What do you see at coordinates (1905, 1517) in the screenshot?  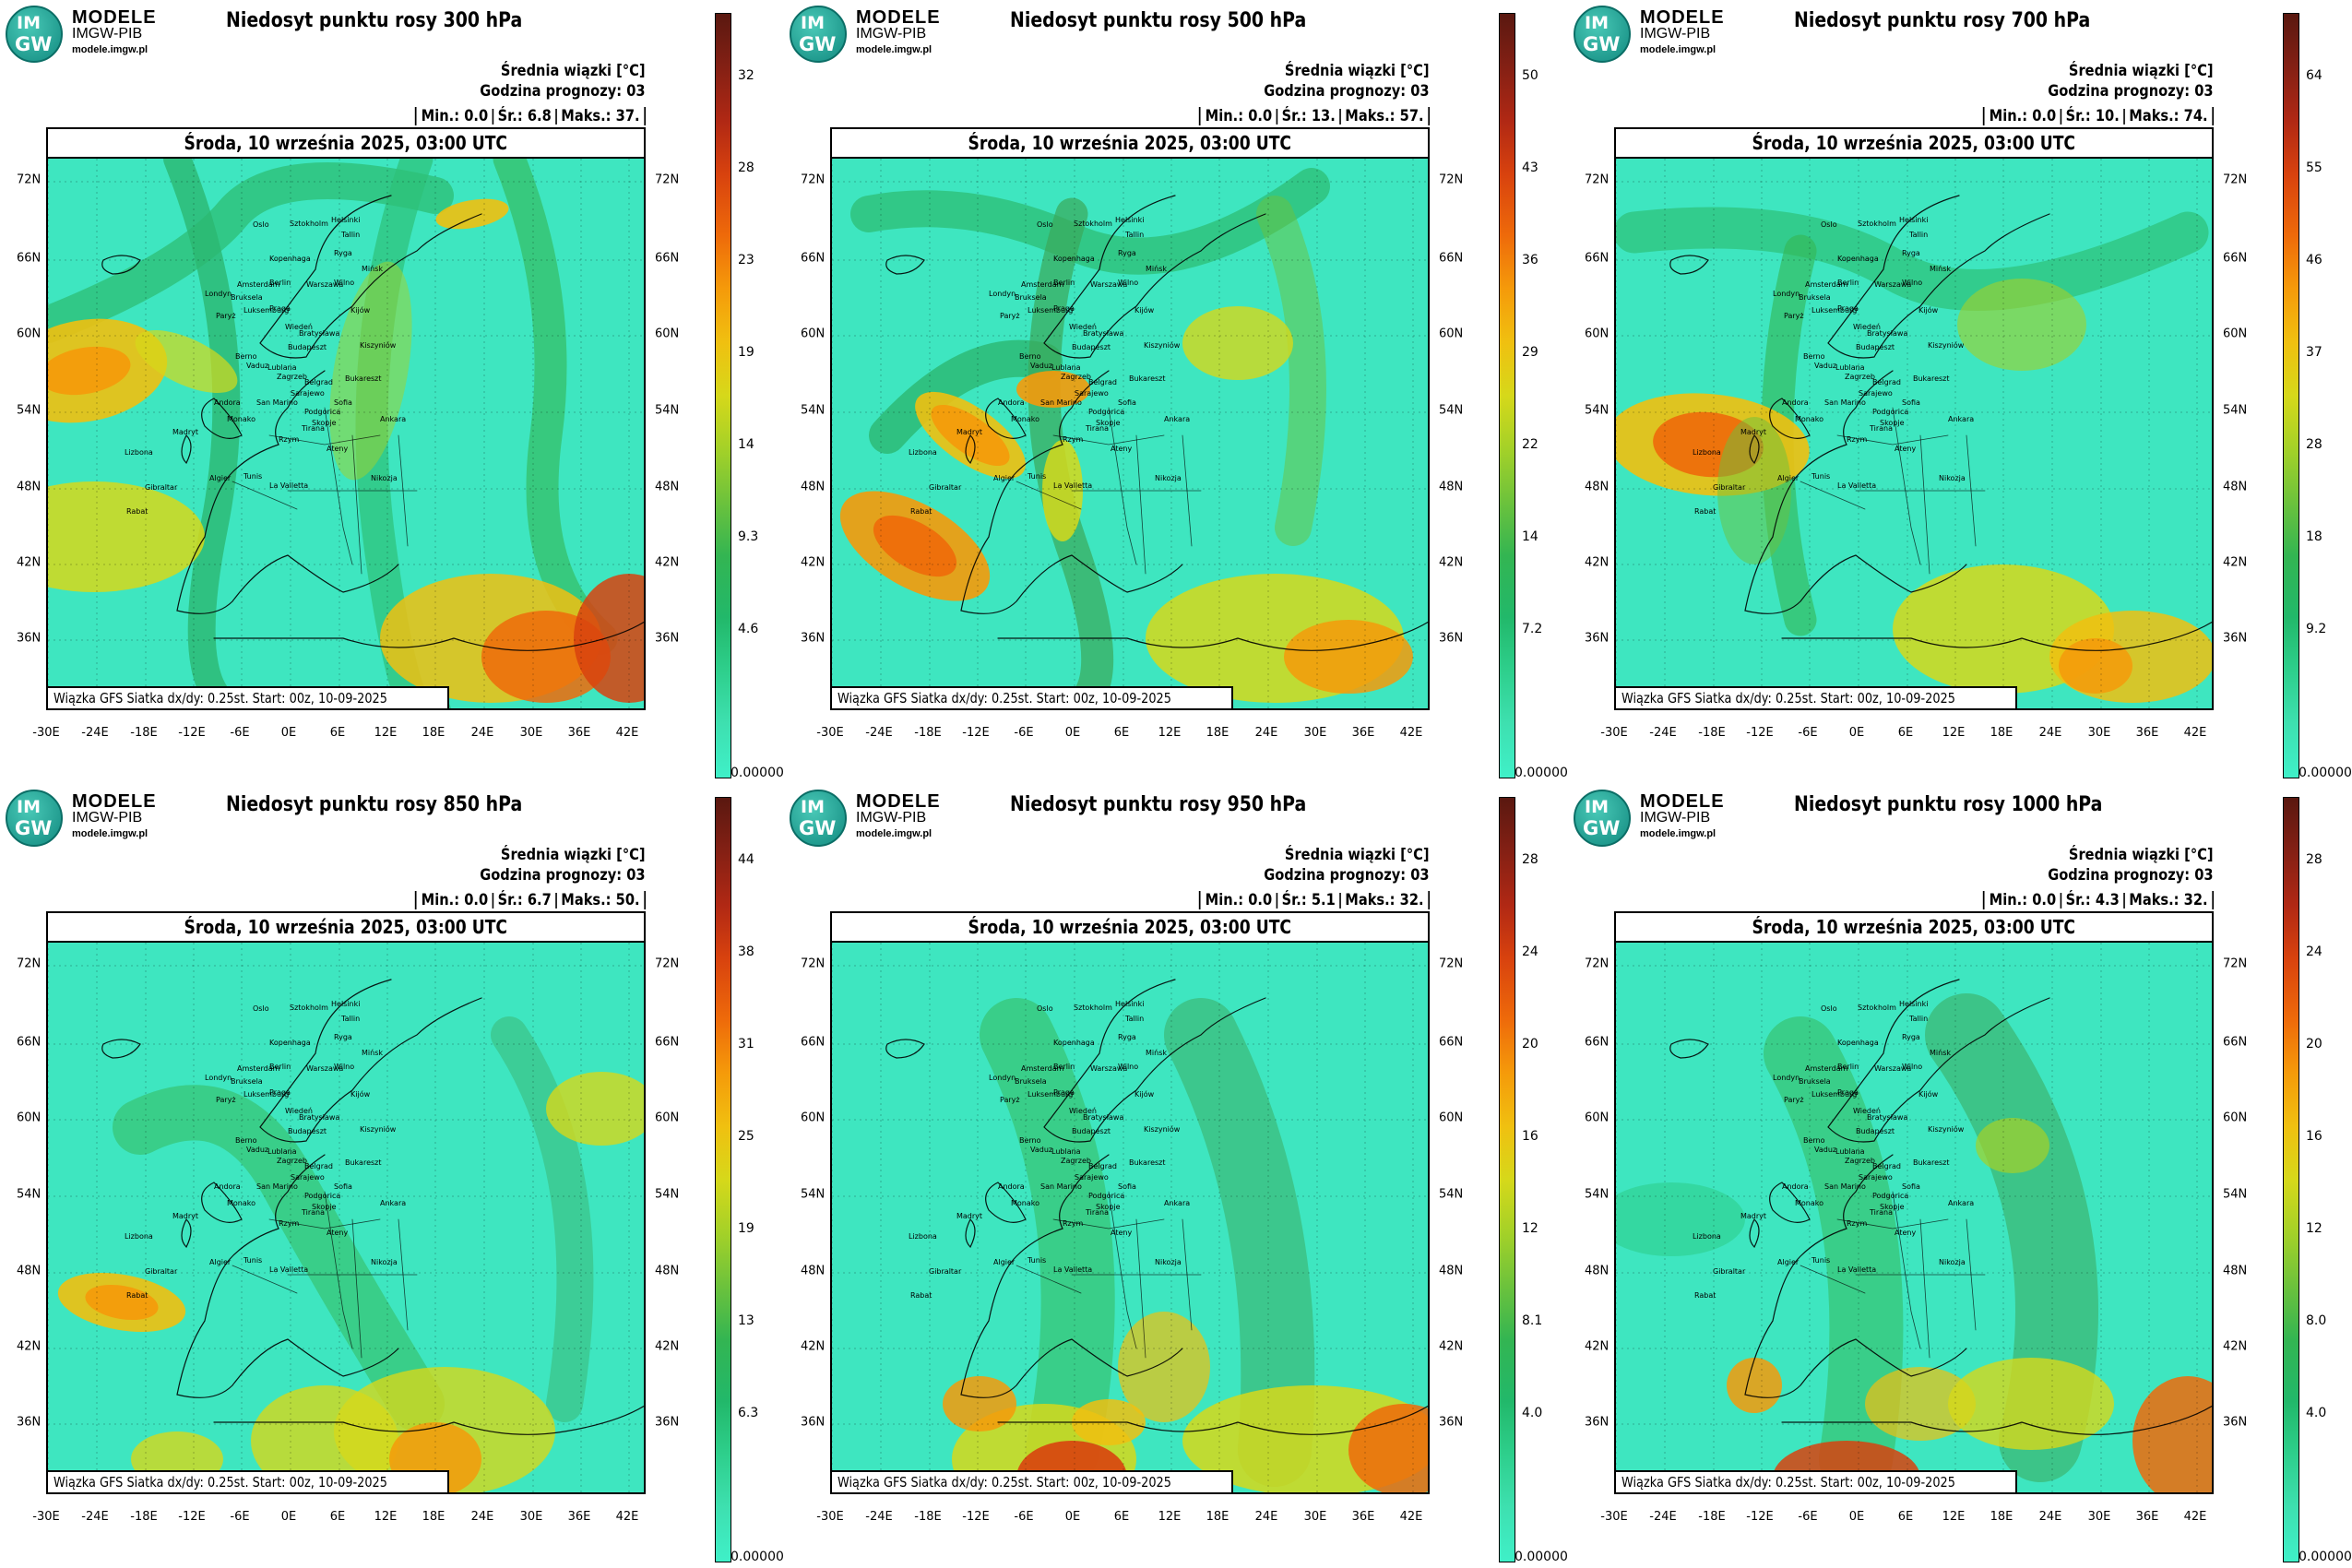 I see `longitude-label: 6E` at bounding box center [1905, 1517].